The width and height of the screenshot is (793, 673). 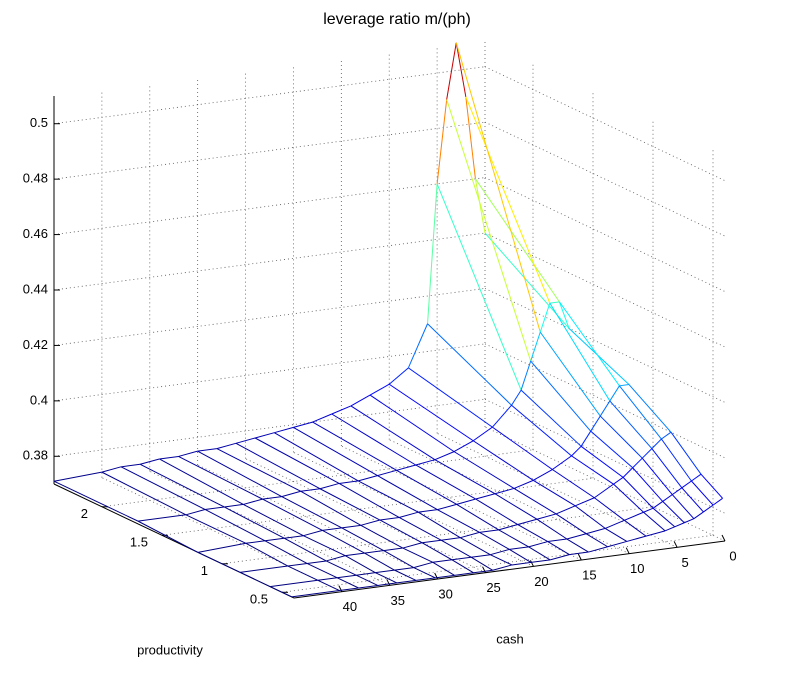 What do you see at coordinates (35, 178) in the screenshot?
I see `z-tick-label: 0.48` at bounding box center [35, 178].